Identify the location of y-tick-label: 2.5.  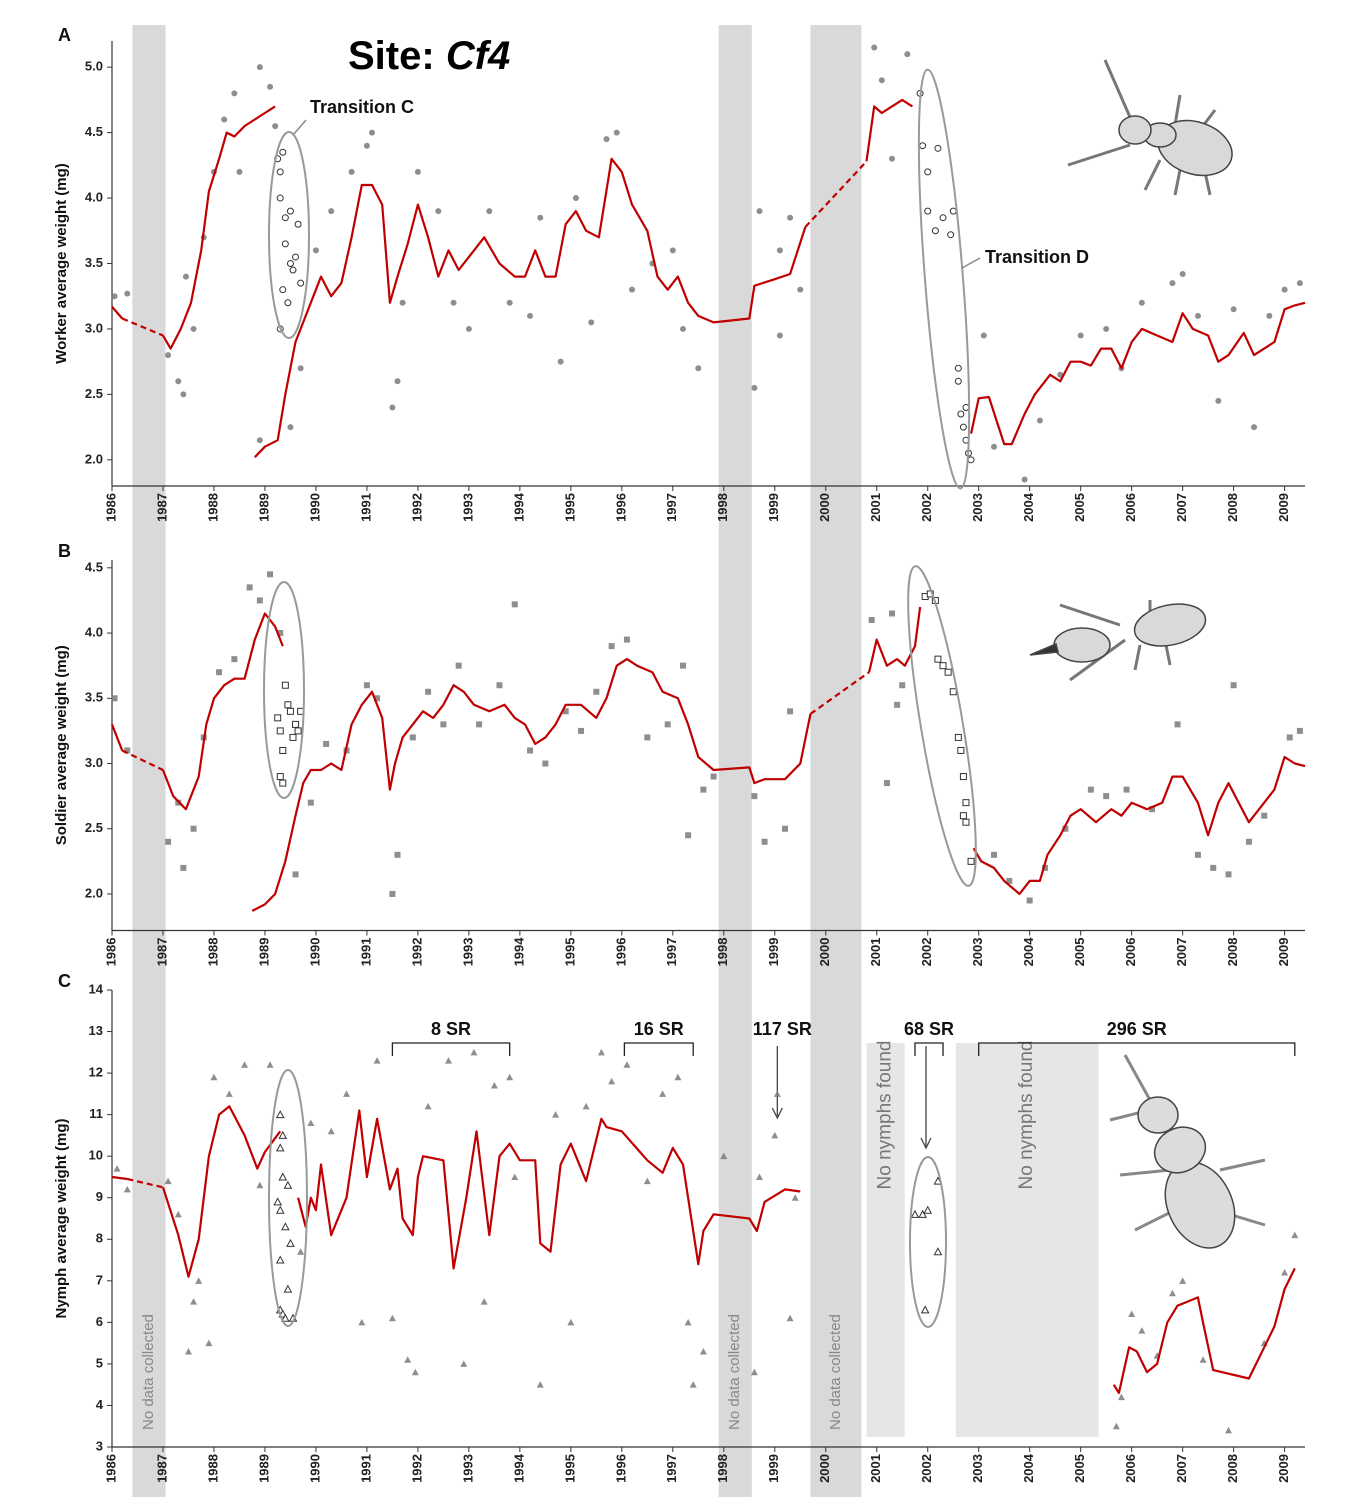
(94, 827).